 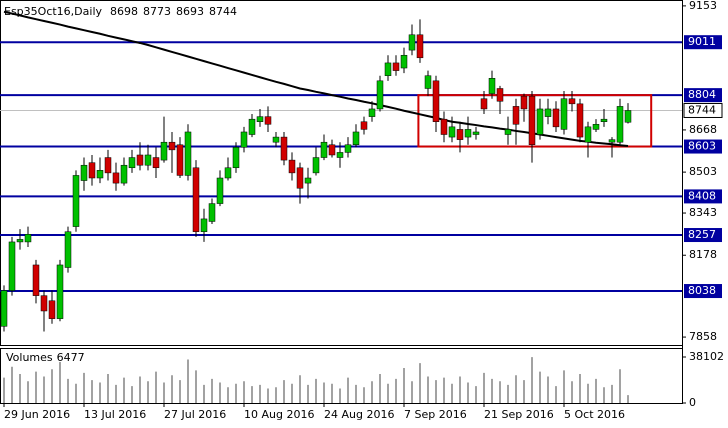 I want to click on y-tick-label: 7858, so click(x=703, y=336).